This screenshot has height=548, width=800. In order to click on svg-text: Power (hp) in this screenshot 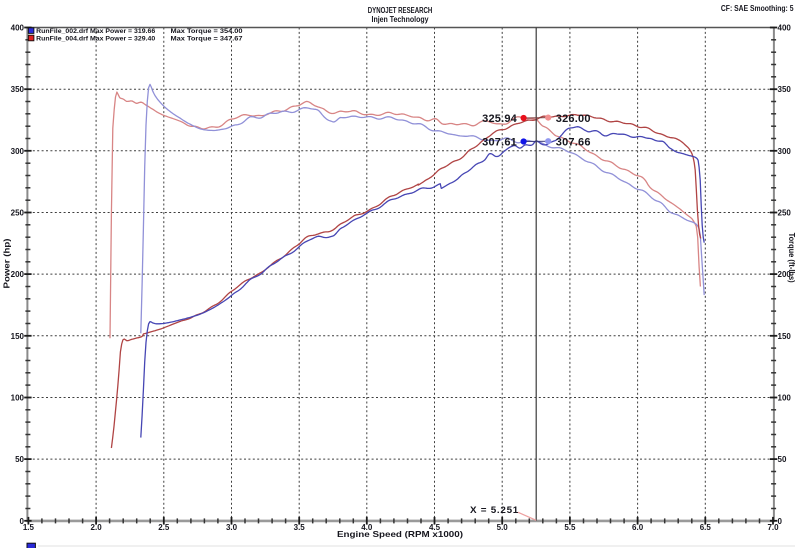, I will do `click(7, 263)`.